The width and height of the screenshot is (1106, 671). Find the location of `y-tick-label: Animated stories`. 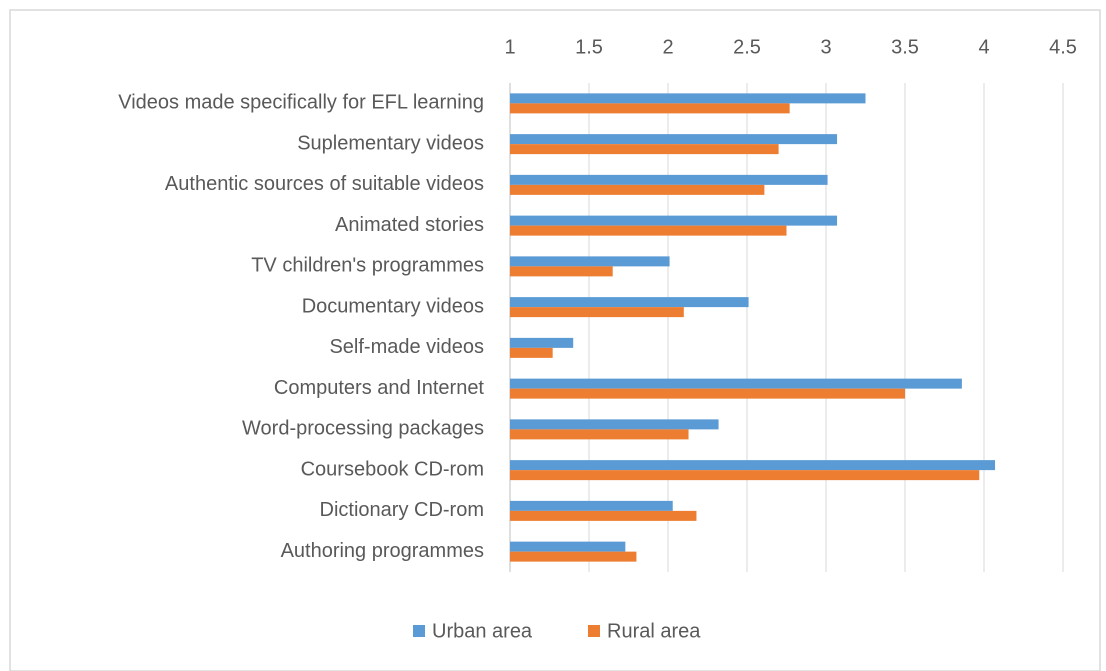

y-tick-label: Animated stories is located at coordinates (409, 225).